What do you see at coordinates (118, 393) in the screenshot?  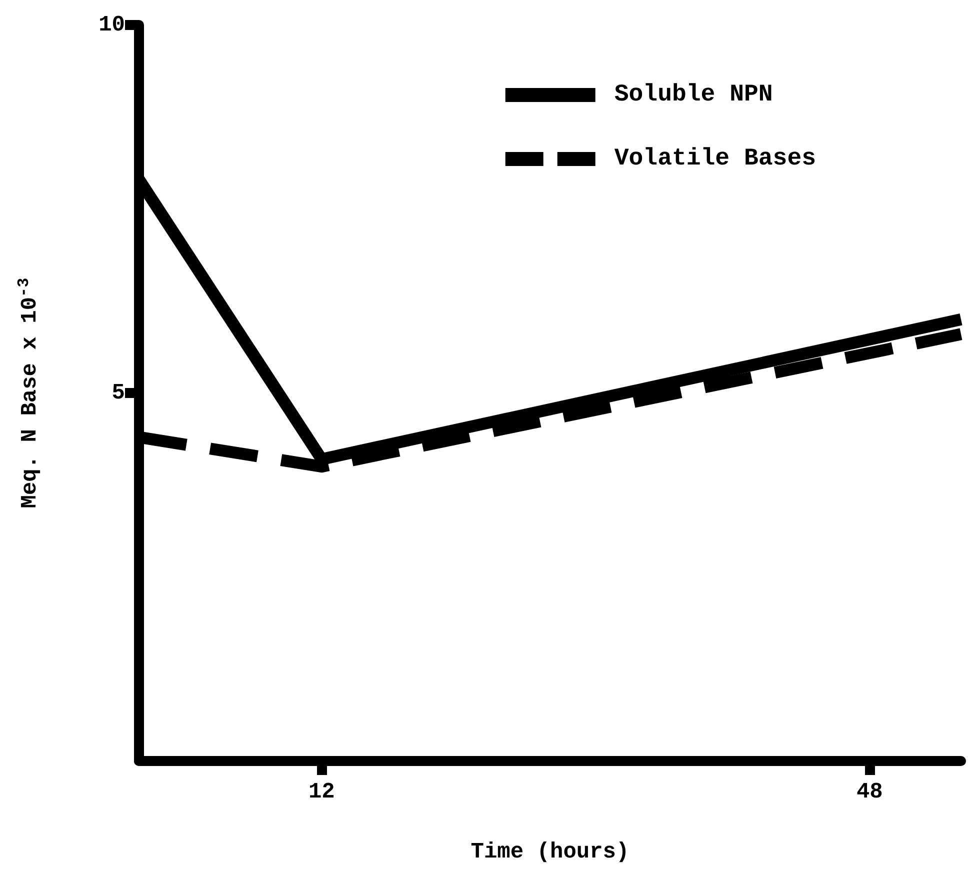 I see `y-tick-label: 5` at bounding box center [118, 393].